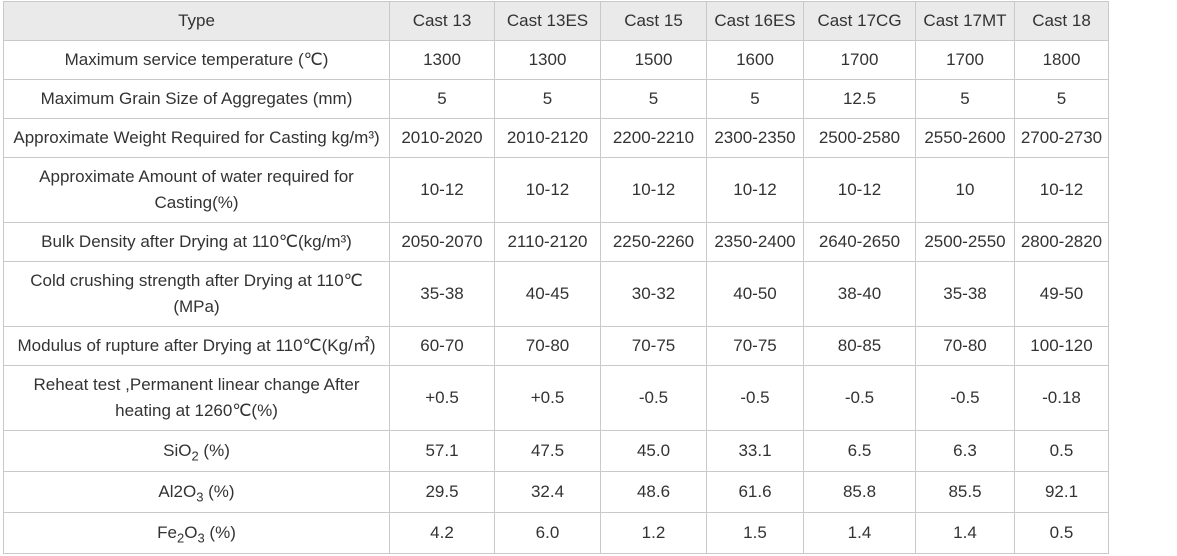  I want to click on table-cell: 2640-2650, so click(859, 242).